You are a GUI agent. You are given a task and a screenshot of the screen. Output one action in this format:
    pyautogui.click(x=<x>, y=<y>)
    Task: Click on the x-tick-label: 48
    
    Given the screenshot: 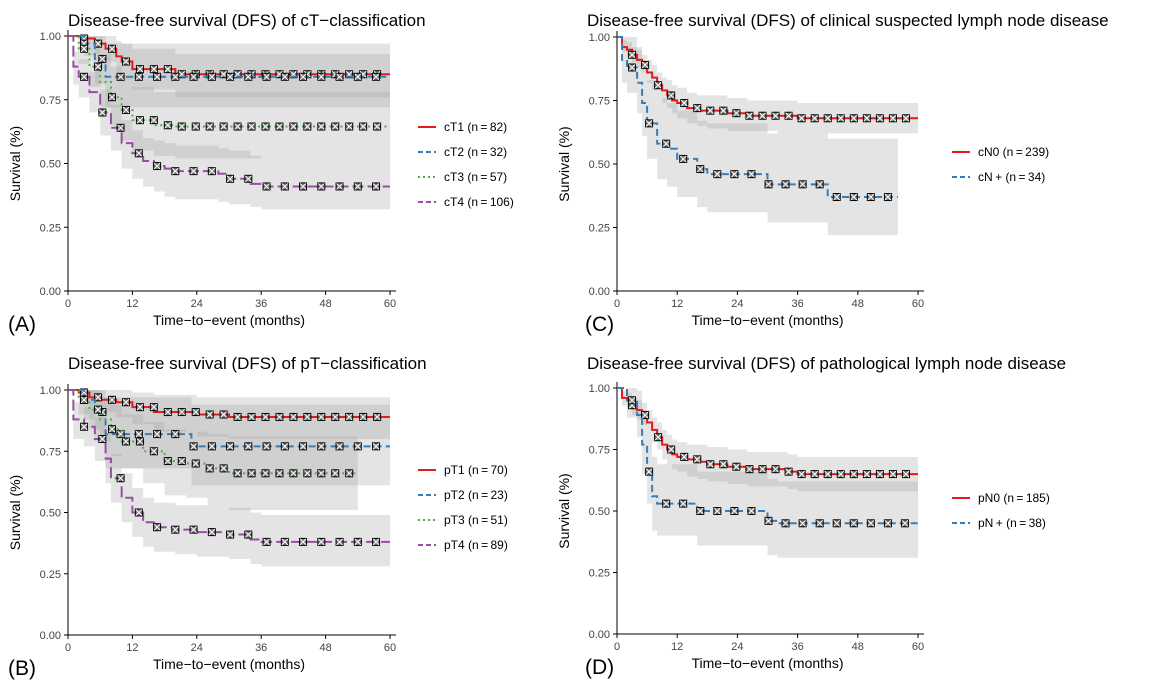 What is the action you would take?
    pyautogui.click(x=858, y=304)
    